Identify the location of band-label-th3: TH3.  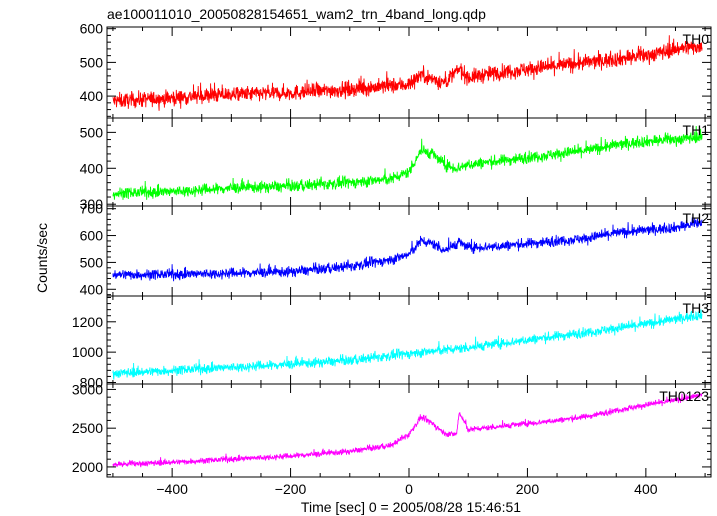
(696, 308).